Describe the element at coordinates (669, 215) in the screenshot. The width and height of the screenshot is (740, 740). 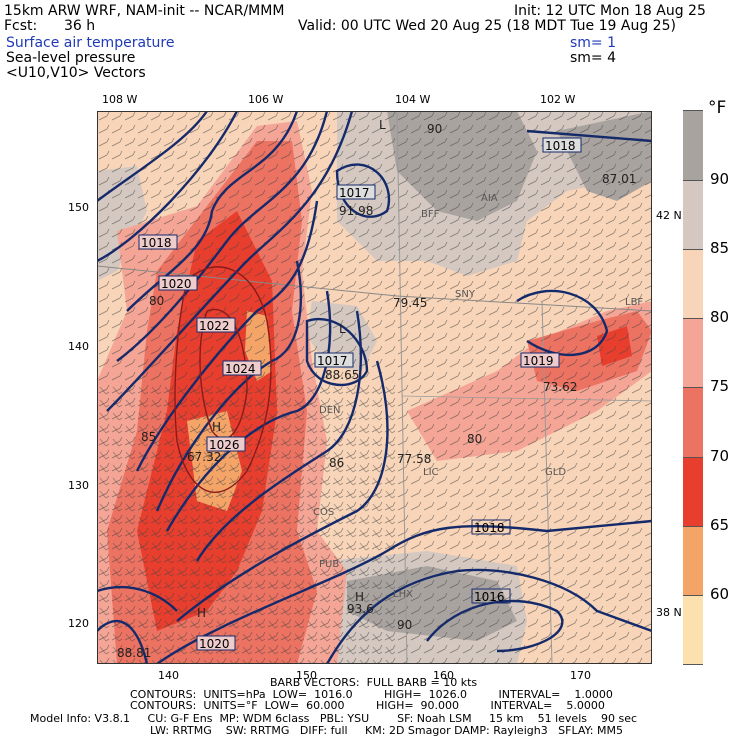
I see `lat-label: 42 N` at that location.